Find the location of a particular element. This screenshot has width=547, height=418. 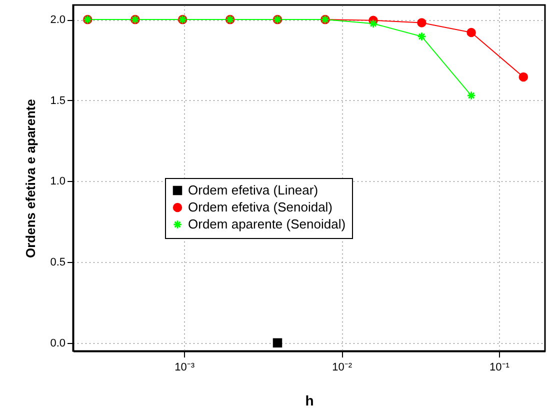

y-tick-label: 2.0 is located at coordinates (58, 20).